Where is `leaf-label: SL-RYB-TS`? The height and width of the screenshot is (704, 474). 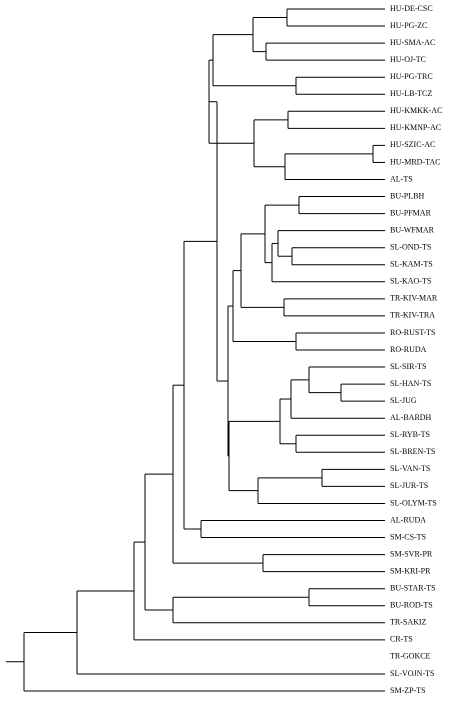
leaf-label: SL-RYB-TS is located at coordinates (410, 434).